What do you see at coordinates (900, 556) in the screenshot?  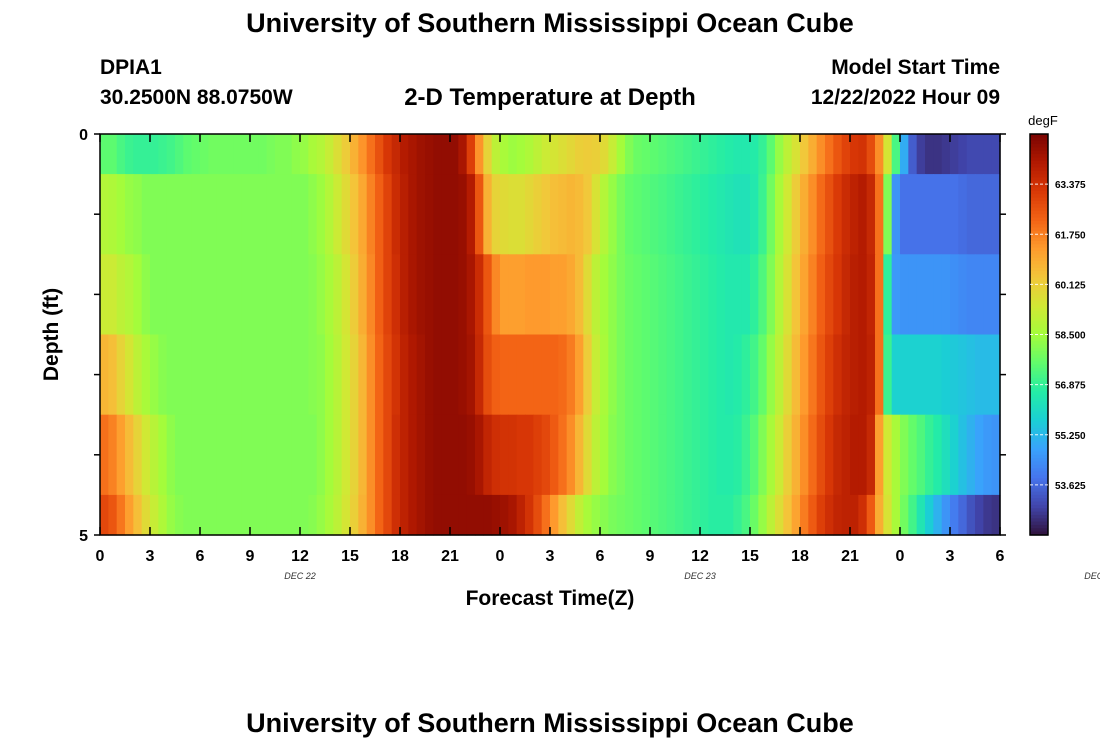 I see `x-tick-label: 0` at bounding box center [900, 556].